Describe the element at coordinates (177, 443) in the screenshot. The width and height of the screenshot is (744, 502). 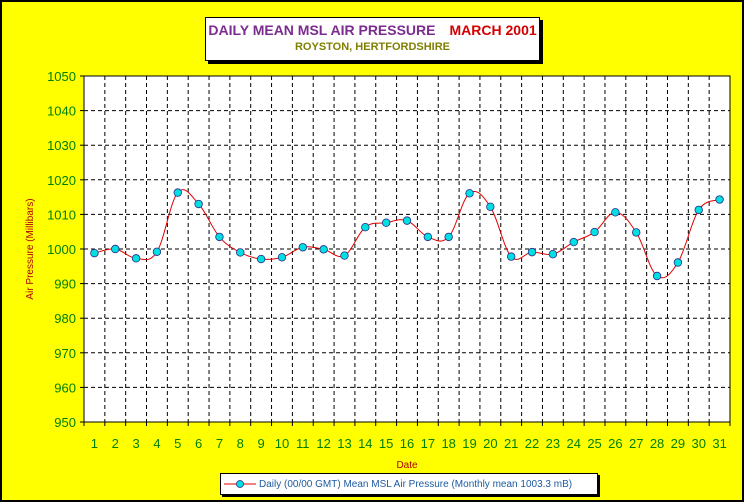
I see `x-tick-label: 5` at that location.